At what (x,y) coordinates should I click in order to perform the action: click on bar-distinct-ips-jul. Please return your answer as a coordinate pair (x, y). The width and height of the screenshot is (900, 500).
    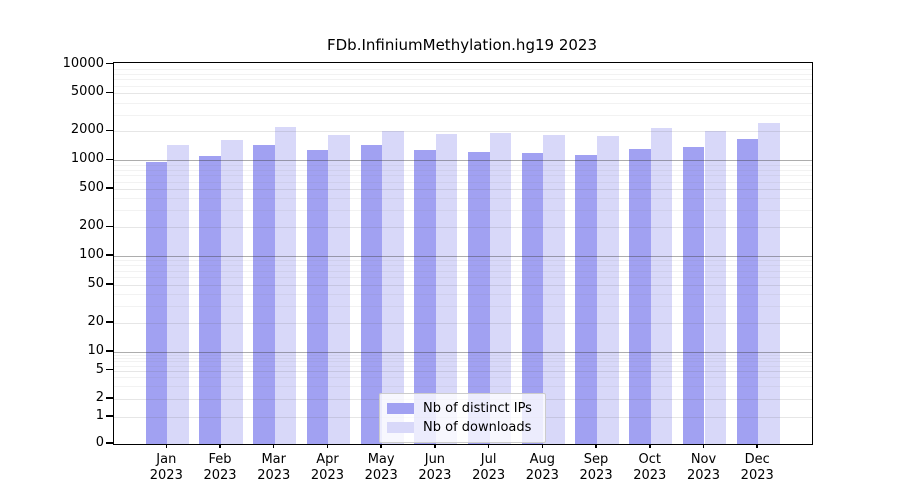
    Looking at the image, I should click on (479, 297).